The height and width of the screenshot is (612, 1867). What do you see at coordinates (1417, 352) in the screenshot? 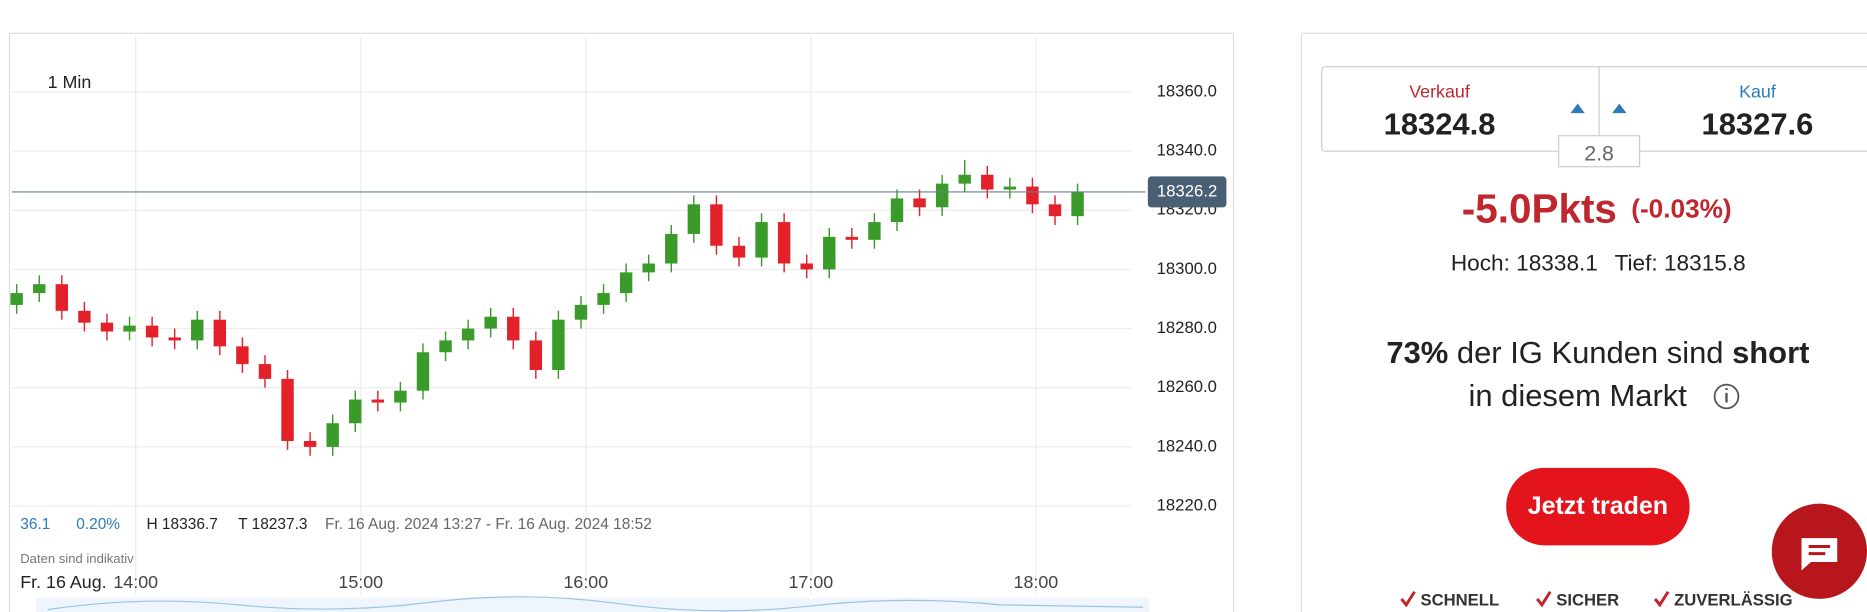
I see `sentiment-pct: 73%` at bounding box center [1417, 352].